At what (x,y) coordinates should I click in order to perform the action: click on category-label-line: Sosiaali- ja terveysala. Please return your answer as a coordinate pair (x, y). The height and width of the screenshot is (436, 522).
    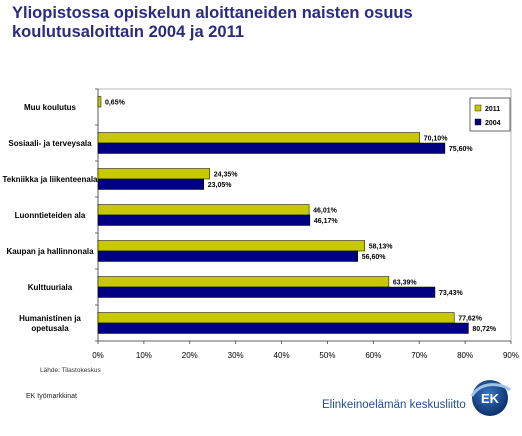
    Looking at the image, I should click on (50, 143).